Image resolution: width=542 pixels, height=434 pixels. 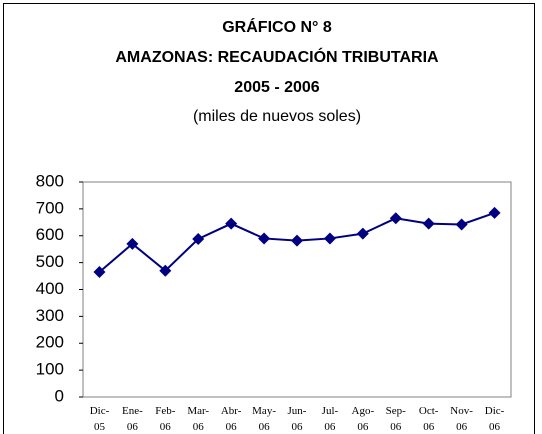 I want to click on x-tick-label: Nov-06, so click(x=461, y=419).